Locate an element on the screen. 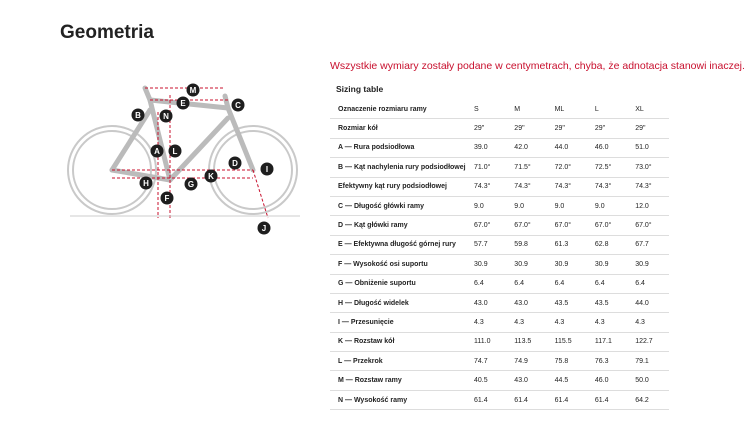  table-row: I — Przesunięcie 4.3 4.3 4.3 4.3 4.3 is located at coordinates (500, 322).